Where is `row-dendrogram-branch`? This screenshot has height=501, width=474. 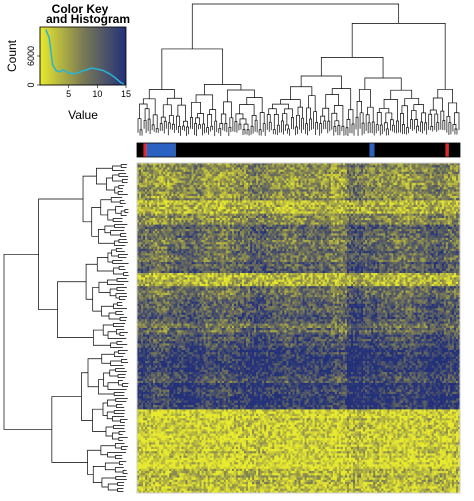
row-dendrogram-branch is located at coordinates (106, 379).